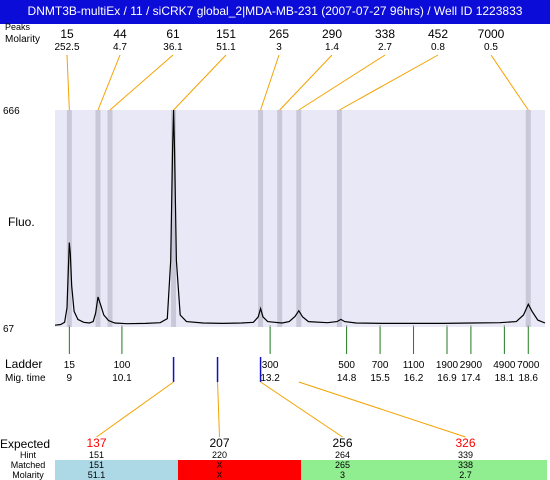  I want to click on peak-molarity-label: 3, so click(279, 47).